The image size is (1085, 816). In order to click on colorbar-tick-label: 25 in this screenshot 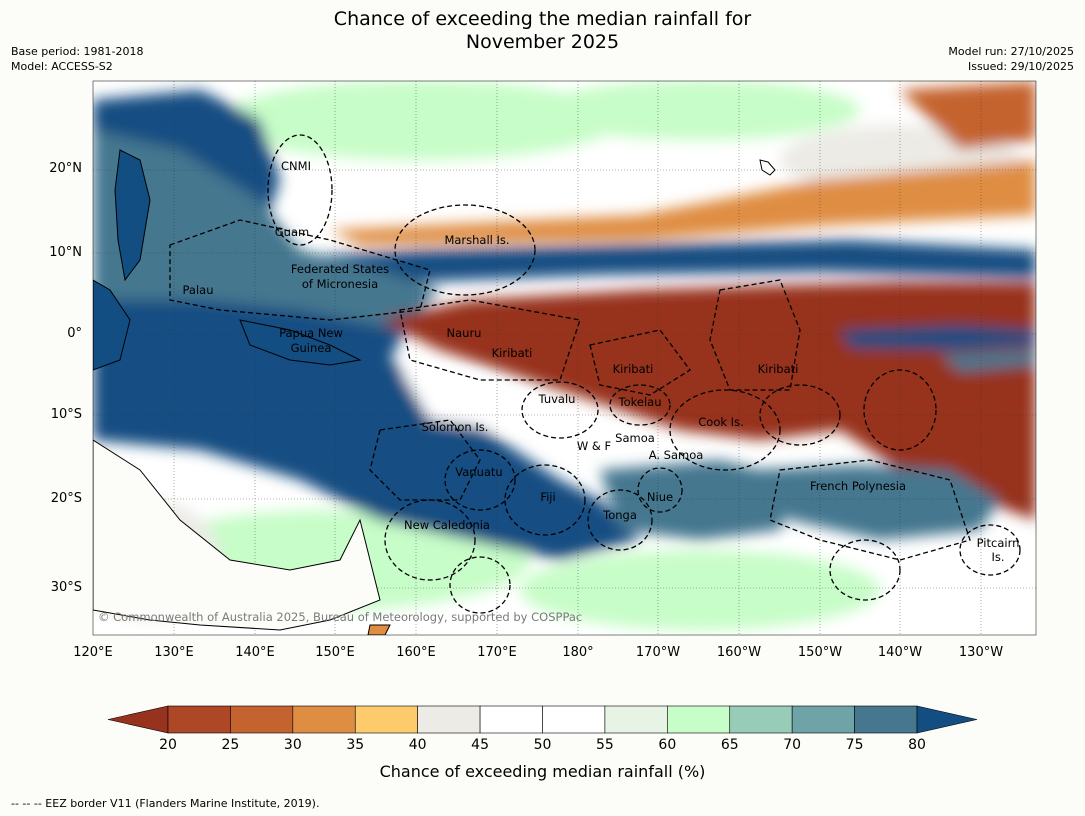, I will do `click(230, 745)`.